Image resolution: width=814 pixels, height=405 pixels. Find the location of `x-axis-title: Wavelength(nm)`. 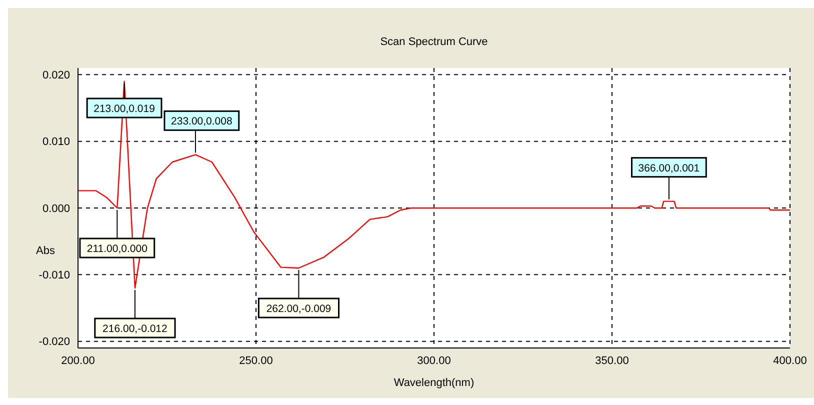

x-axis-title: Wavelength(nm) is located at coordinates (434, 383).